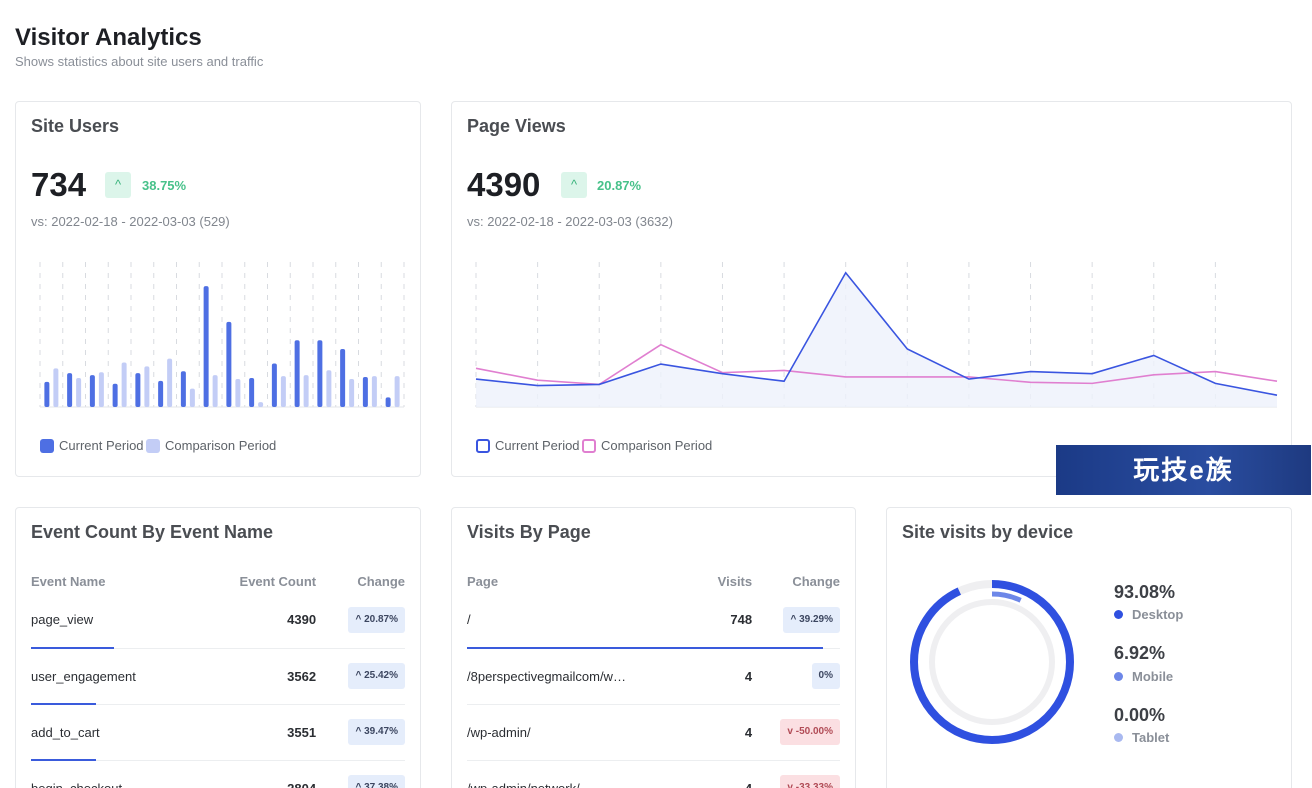 The image size is (1312, 788). I want to click on card-title: Page Views, so click(516, 126).